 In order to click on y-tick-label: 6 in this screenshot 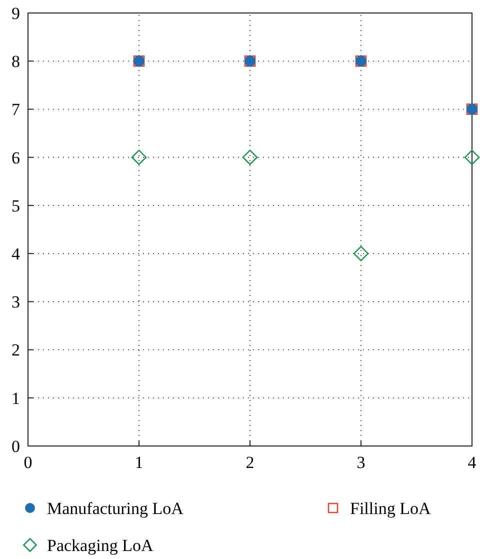, I will do `click(16, 158)`.